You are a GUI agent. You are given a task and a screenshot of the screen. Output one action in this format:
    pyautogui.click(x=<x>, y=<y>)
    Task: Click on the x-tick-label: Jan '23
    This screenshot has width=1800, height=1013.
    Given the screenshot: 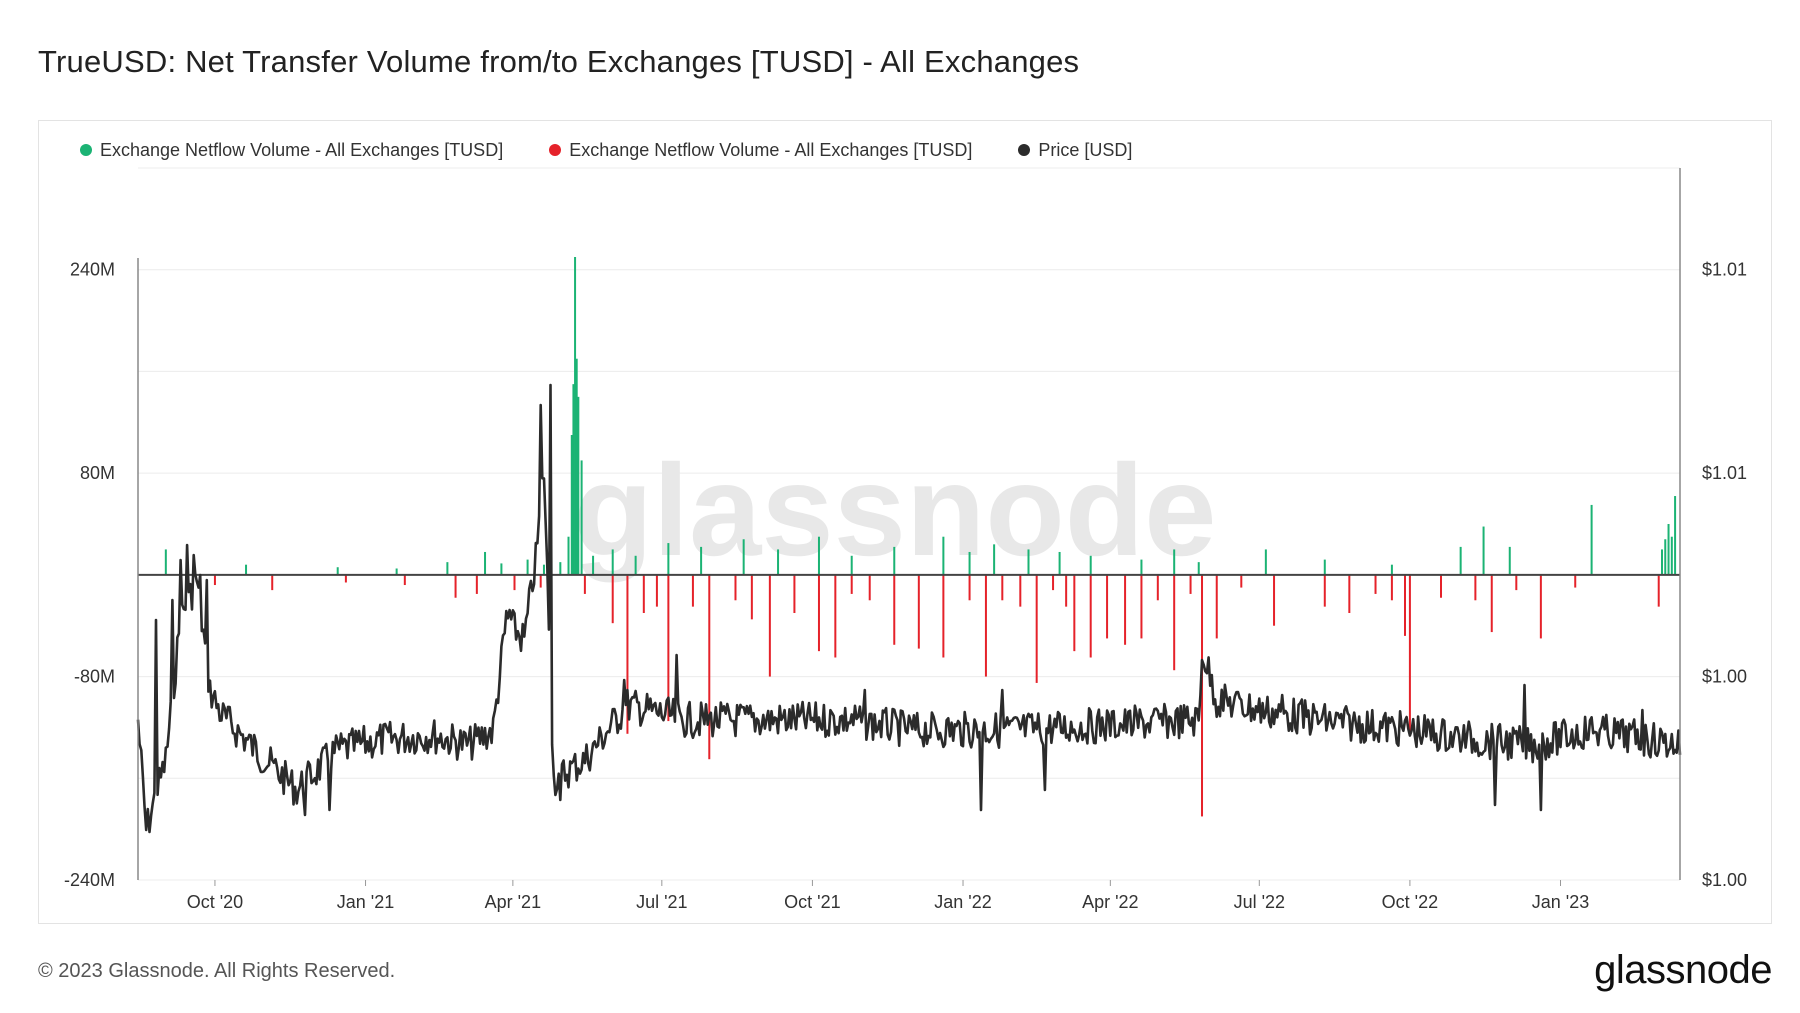 What is the action you would take?
    pyautogui.click(x=1560, y=902)
    